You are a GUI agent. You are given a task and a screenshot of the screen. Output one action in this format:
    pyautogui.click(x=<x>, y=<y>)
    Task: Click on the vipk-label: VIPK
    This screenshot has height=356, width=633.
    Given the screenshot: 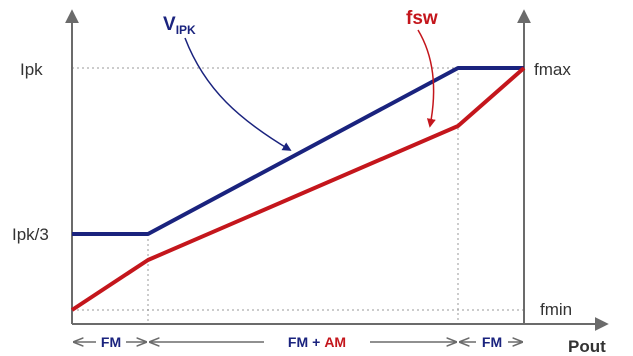 What is the action you would take?
    pyautogui.click(x=179, y=25)
    